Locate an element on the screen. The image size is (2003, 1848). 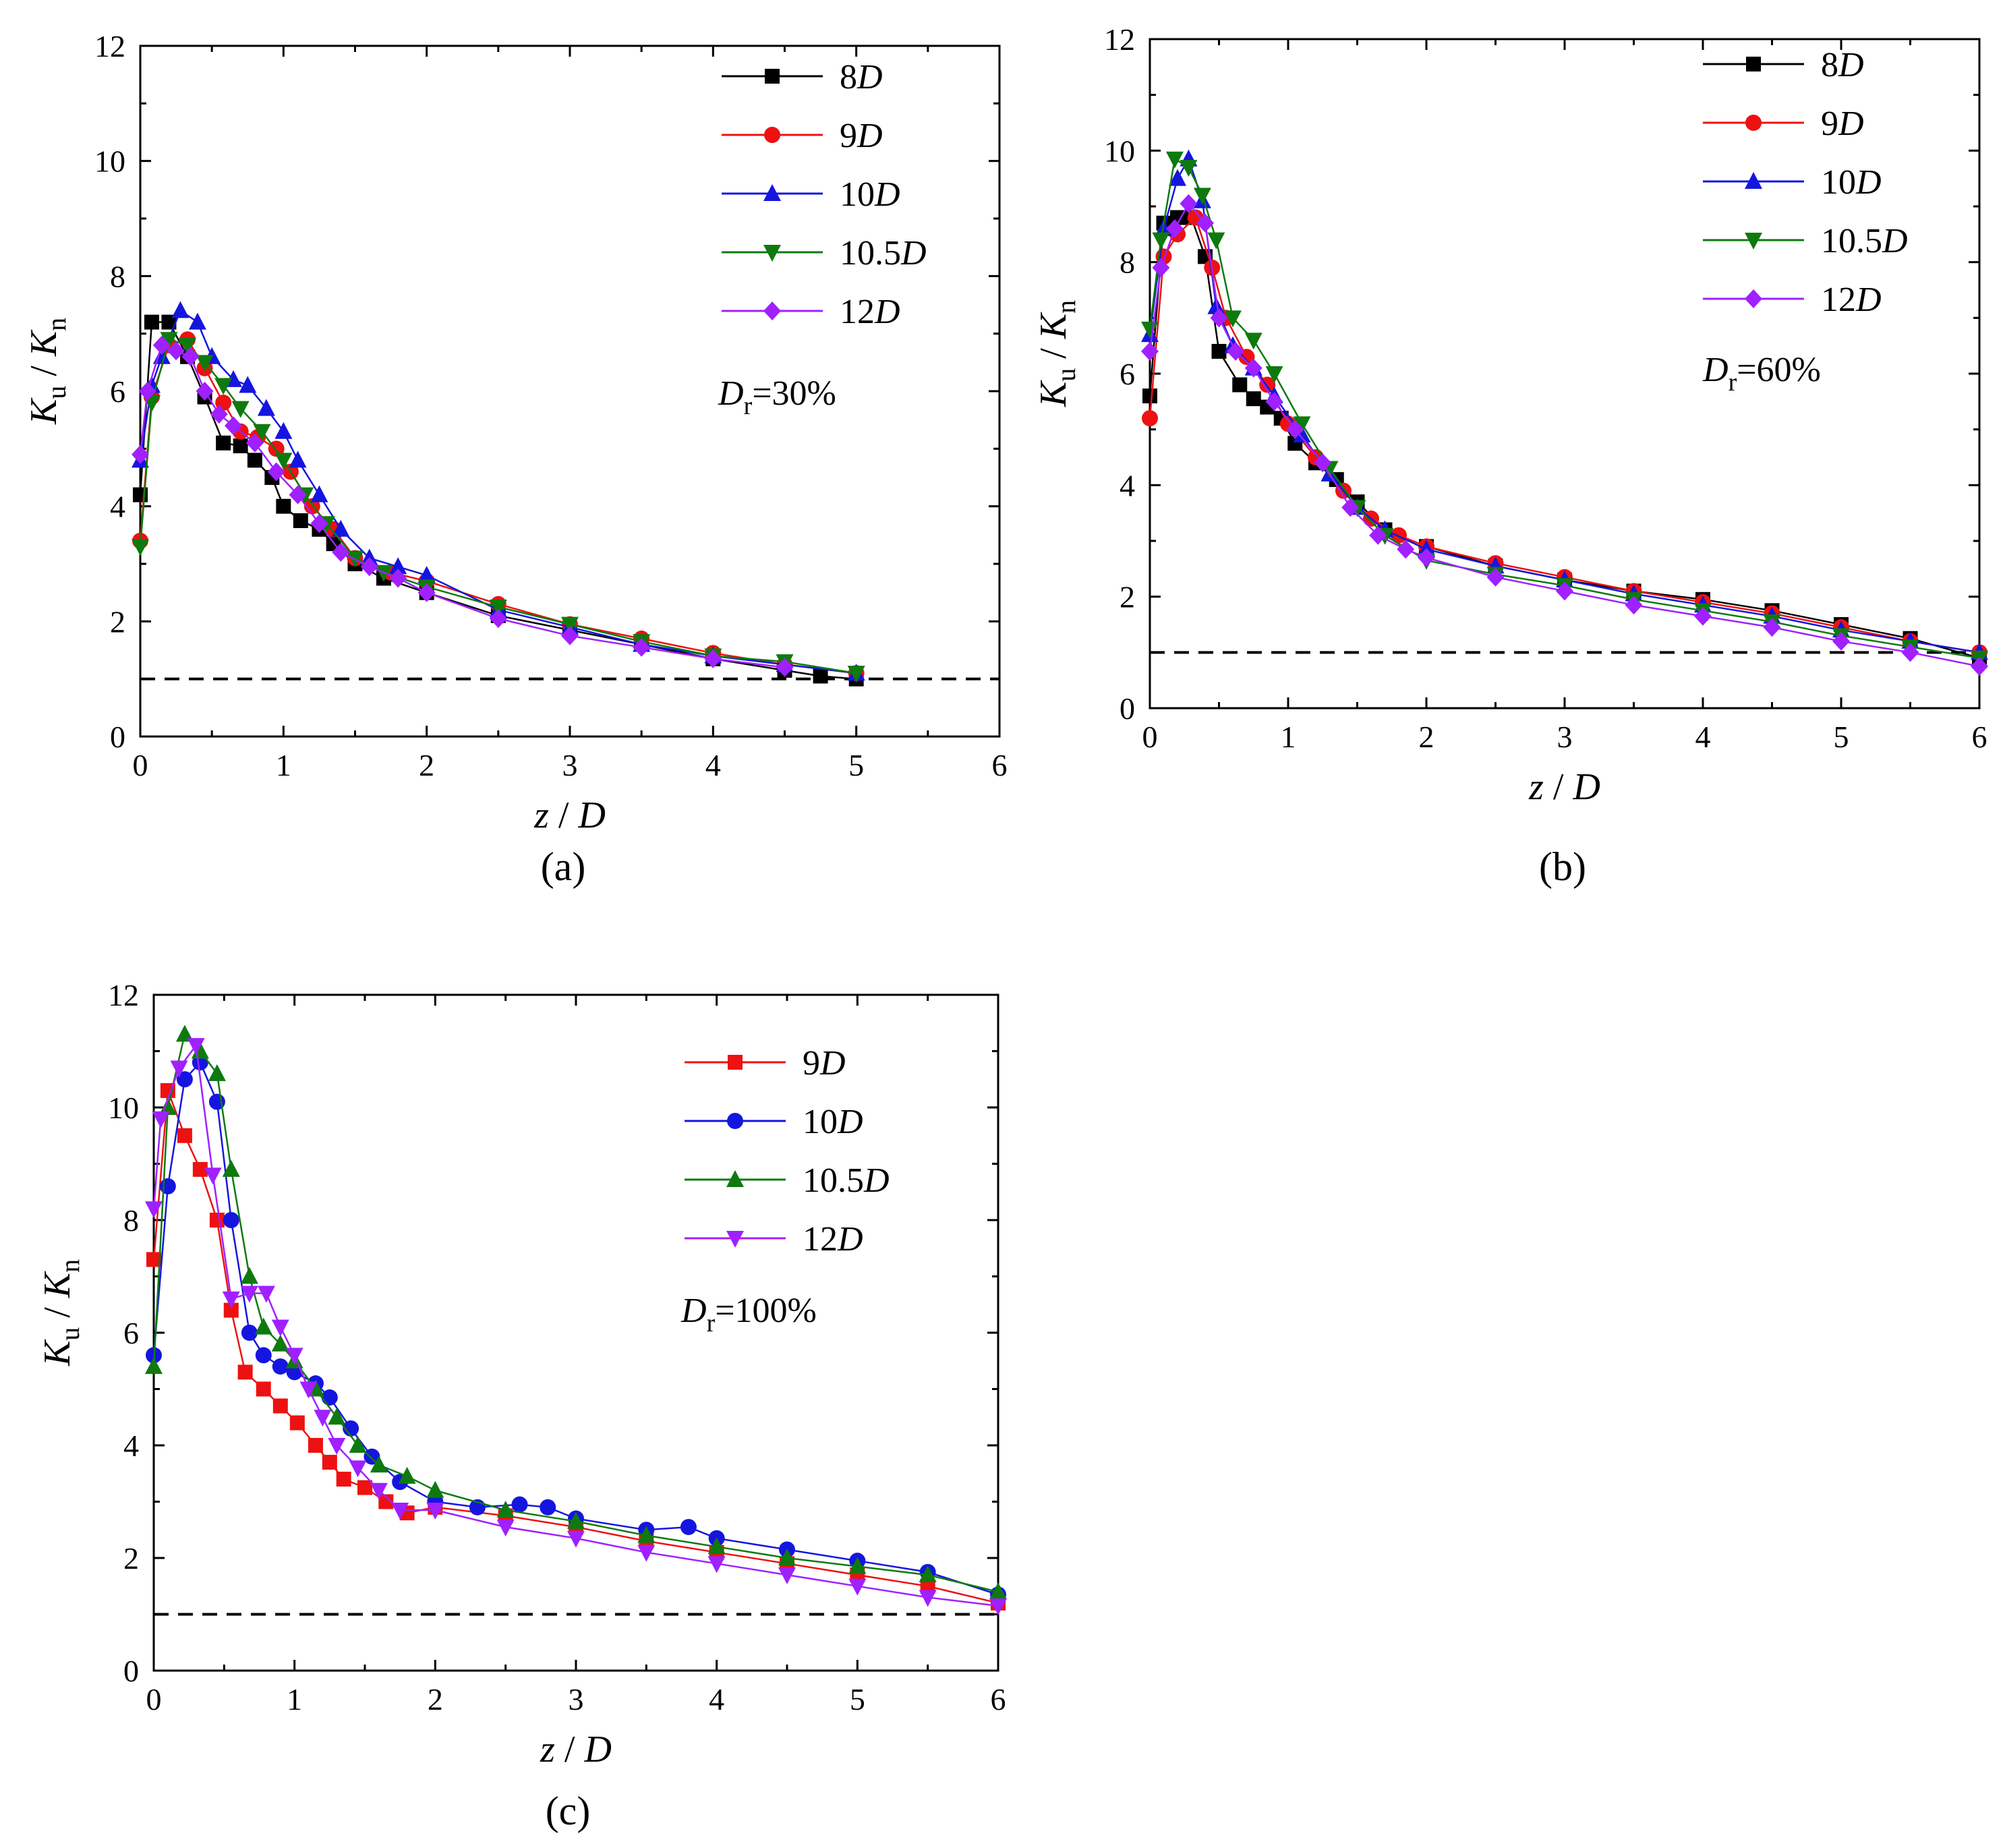
y-tick-label: 2 is located at coordinates (131, 1558).